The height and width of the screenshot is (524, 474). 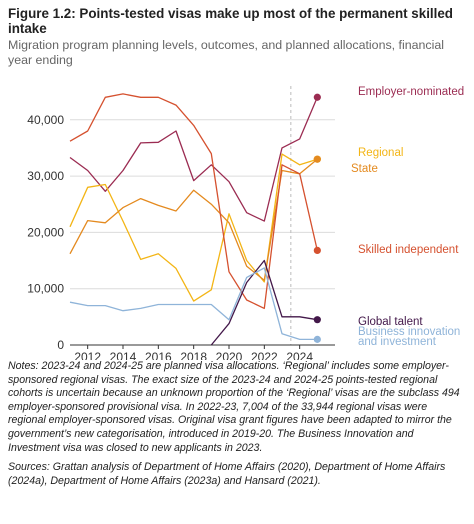 What do you see at coordinates (87, 355) in the screenshot?
I see `x-tick-label: 2012` at bounding box center [87, 355].